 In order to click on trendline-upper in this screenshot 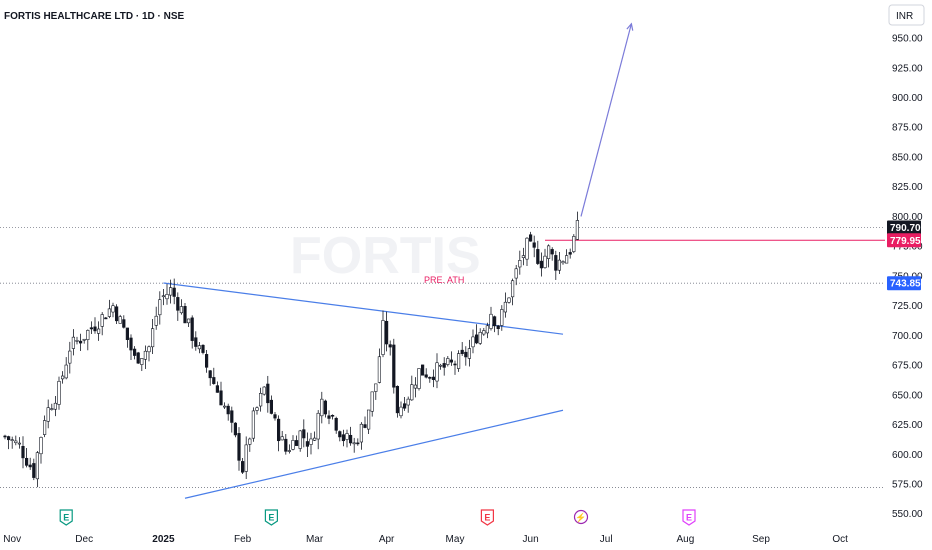, I will do `click(363, 308)`.